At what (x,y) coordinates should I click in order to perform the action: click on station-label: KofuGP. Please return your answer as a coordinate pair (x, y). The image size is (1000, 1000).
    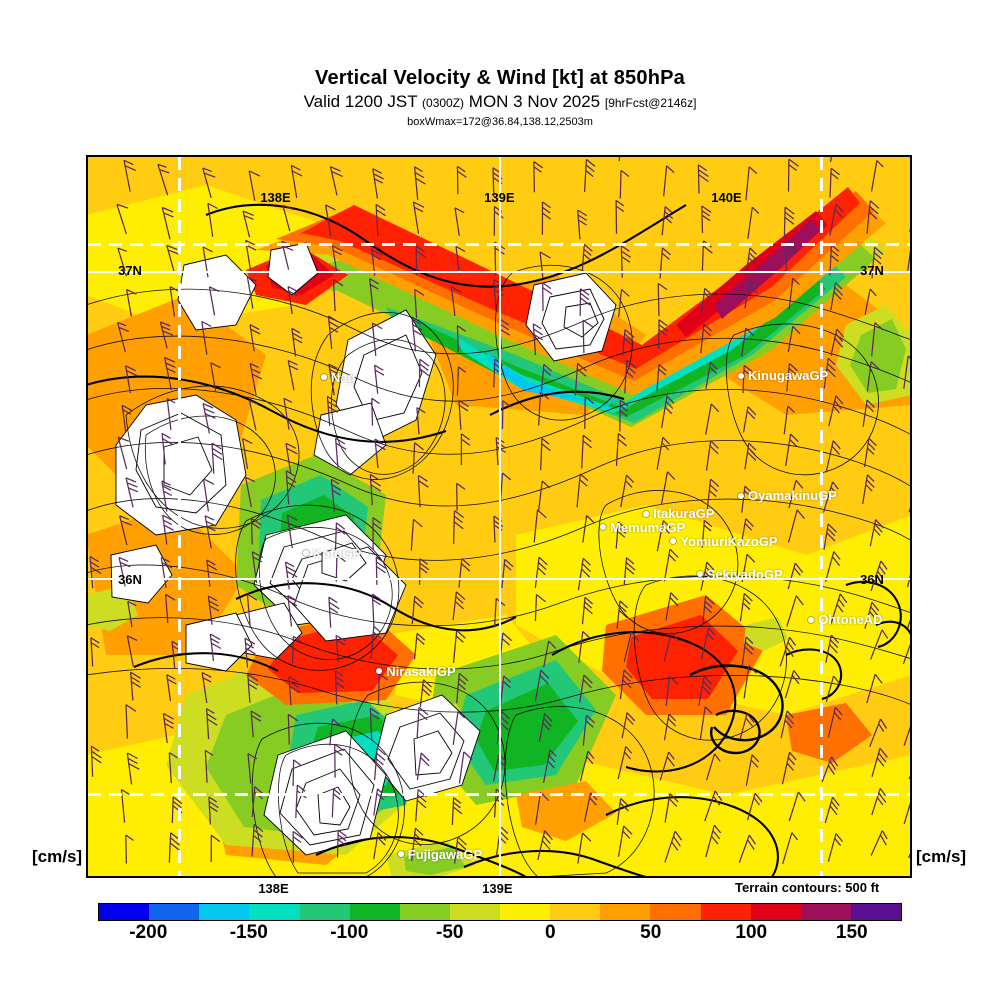
    Looking at the image, I should click on (337, 553).